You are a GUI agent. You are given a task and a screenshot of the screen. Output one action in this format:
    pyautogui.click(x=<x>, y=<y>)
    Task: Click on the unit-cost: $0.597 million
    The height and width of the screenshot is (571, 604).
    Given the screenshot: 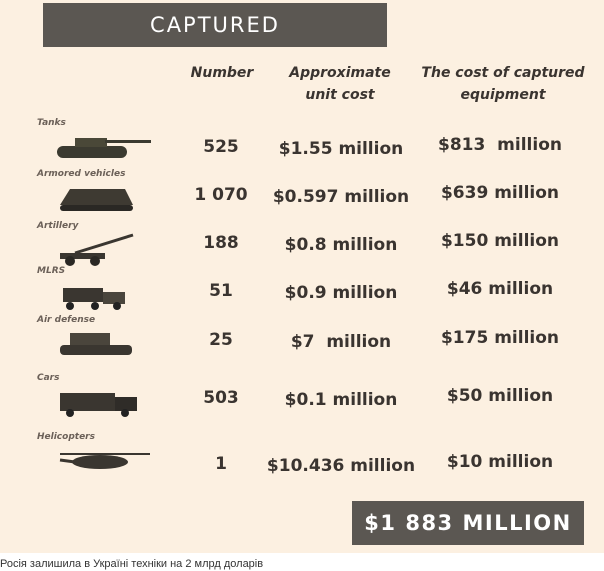 What is the action you would take?
    pyautogui.click(x=341, y=197)
    